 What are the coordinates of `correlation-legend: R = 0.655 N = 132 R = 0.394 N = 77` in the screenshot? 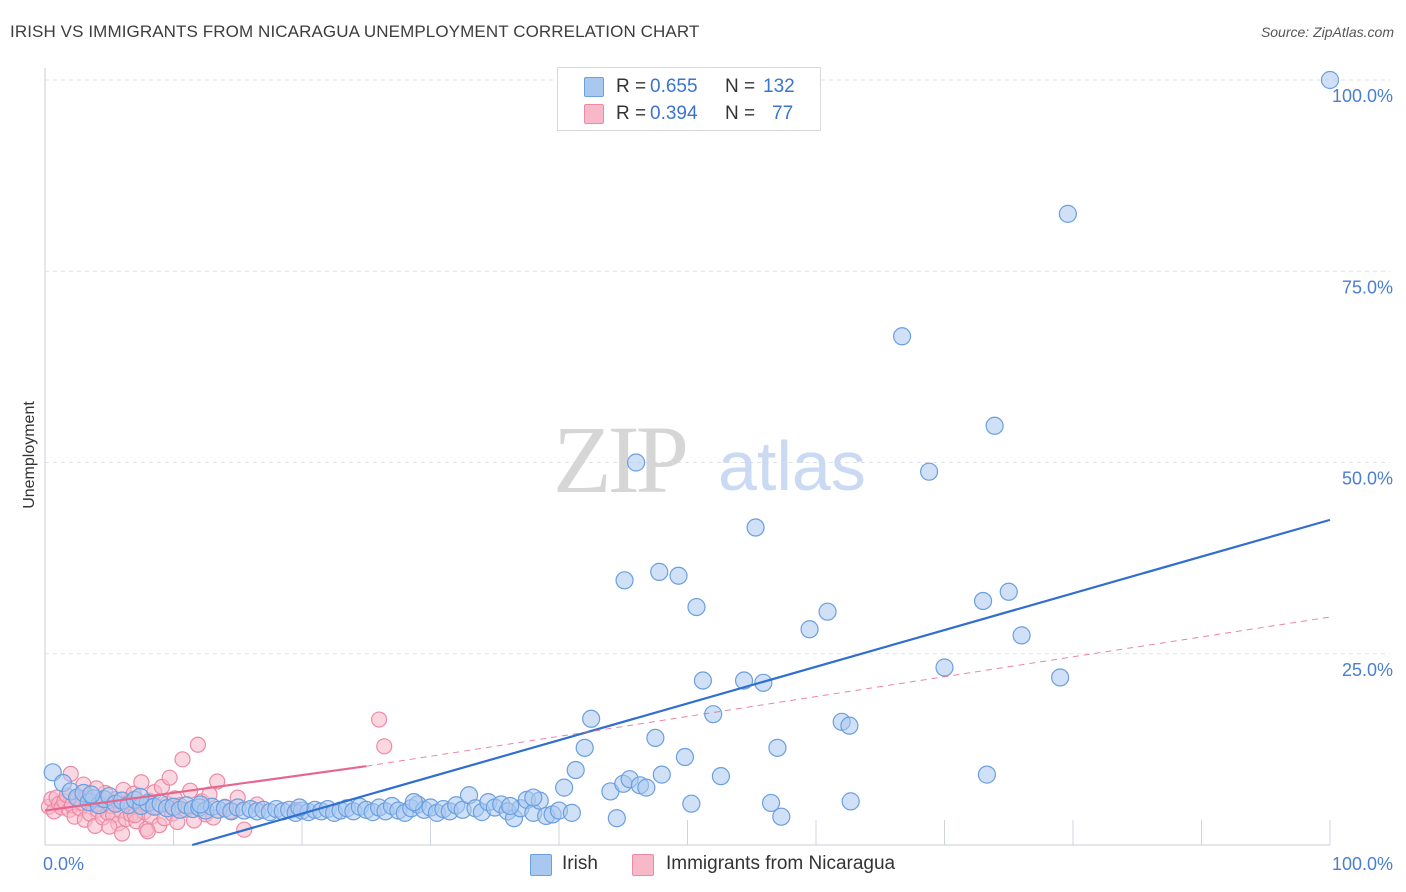 It's located at (689, 99).